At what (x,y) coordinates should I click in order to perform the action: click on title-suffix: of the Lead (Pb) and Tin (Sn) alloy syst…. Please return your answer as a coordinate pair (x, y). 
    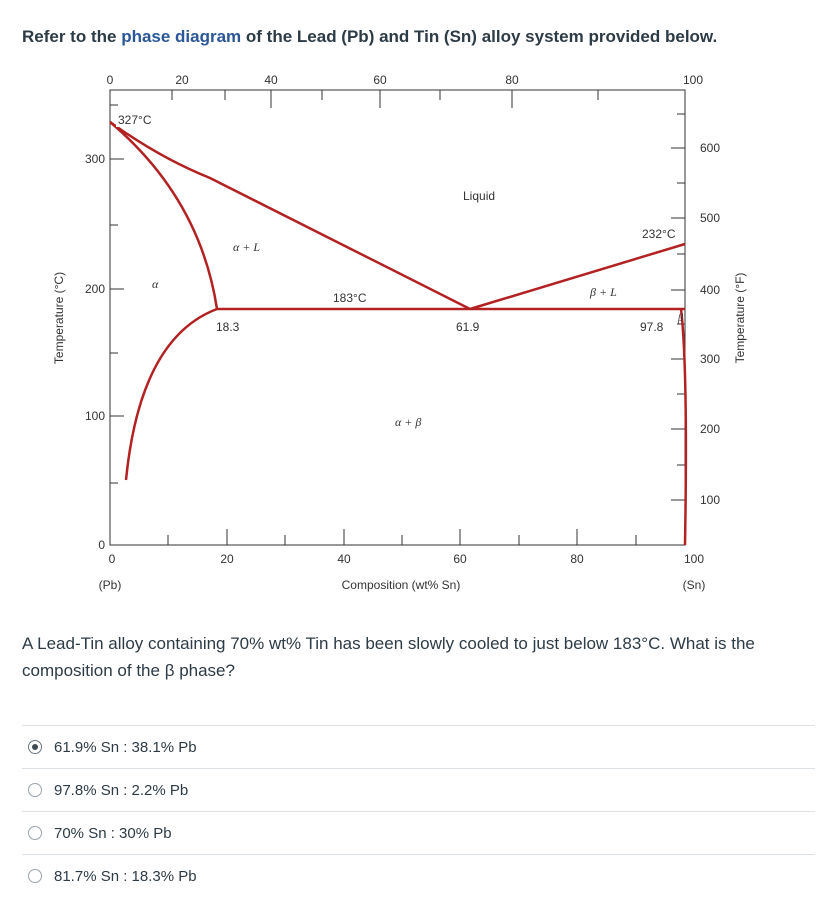
    Looking at the image, I should click on (479, 36).